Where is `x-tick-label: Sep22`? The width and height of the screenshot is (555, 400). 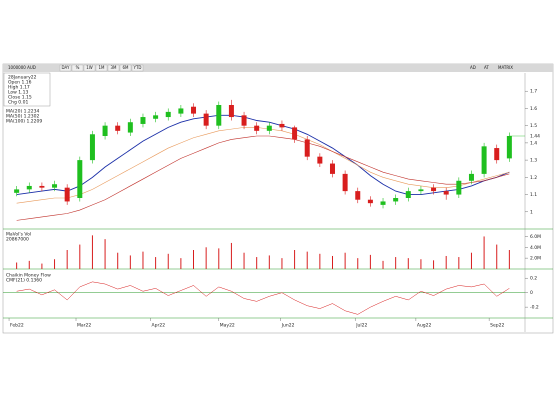
x-tick-label: Sep22 is located at coordinates (497, 326).